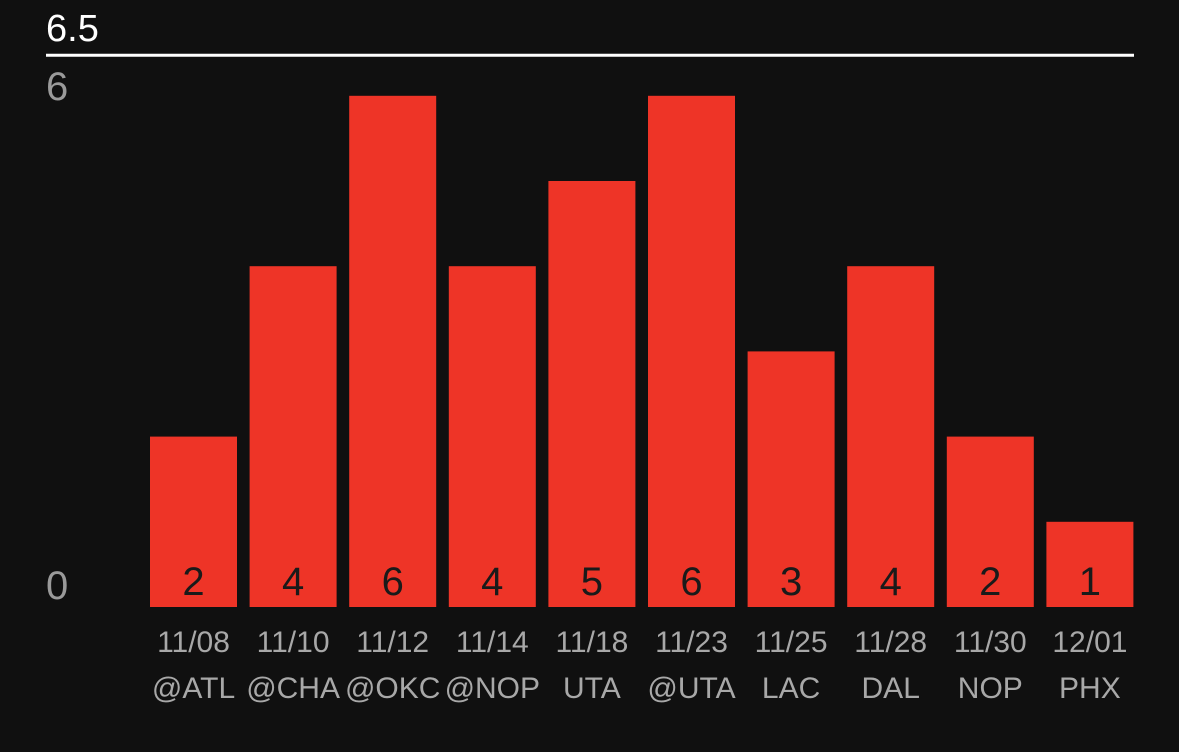 The image size is (1179, 752). What do you see at coordinates (990, 642) in the screenshot?
I see `x-date-label-8: 11/30` at bounding box center [990, 642].